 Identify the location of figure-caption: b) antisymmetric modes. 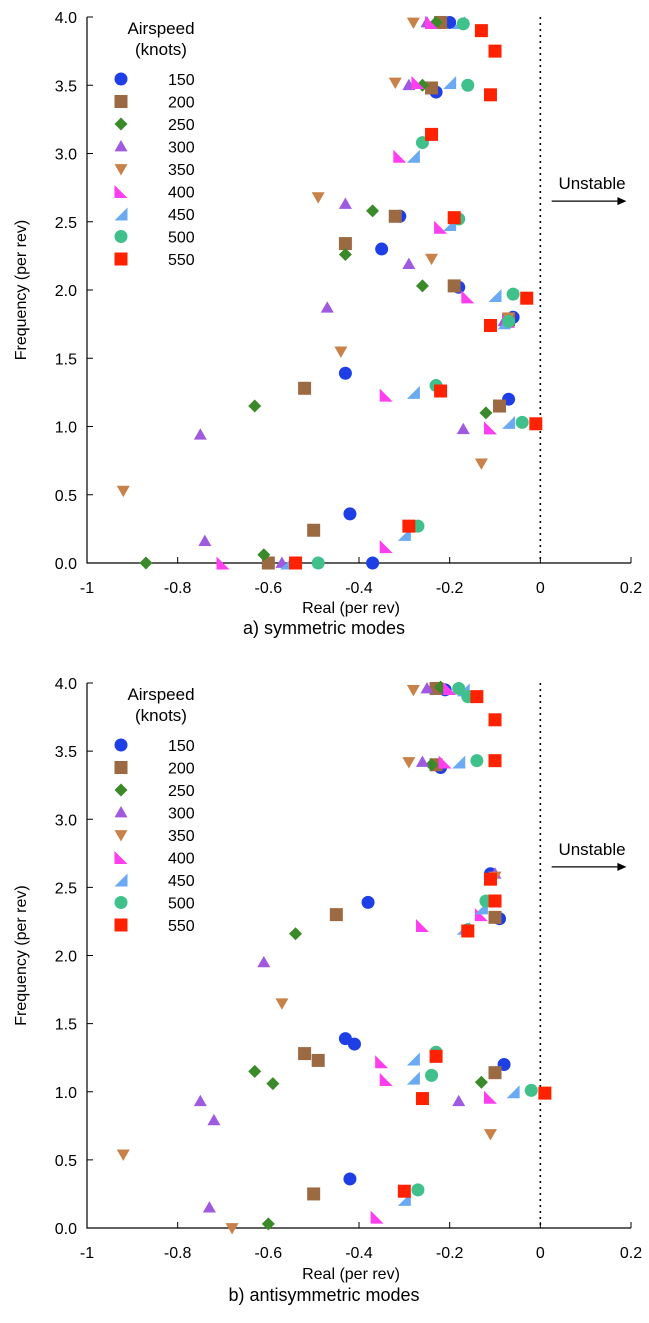
(323, 1295).